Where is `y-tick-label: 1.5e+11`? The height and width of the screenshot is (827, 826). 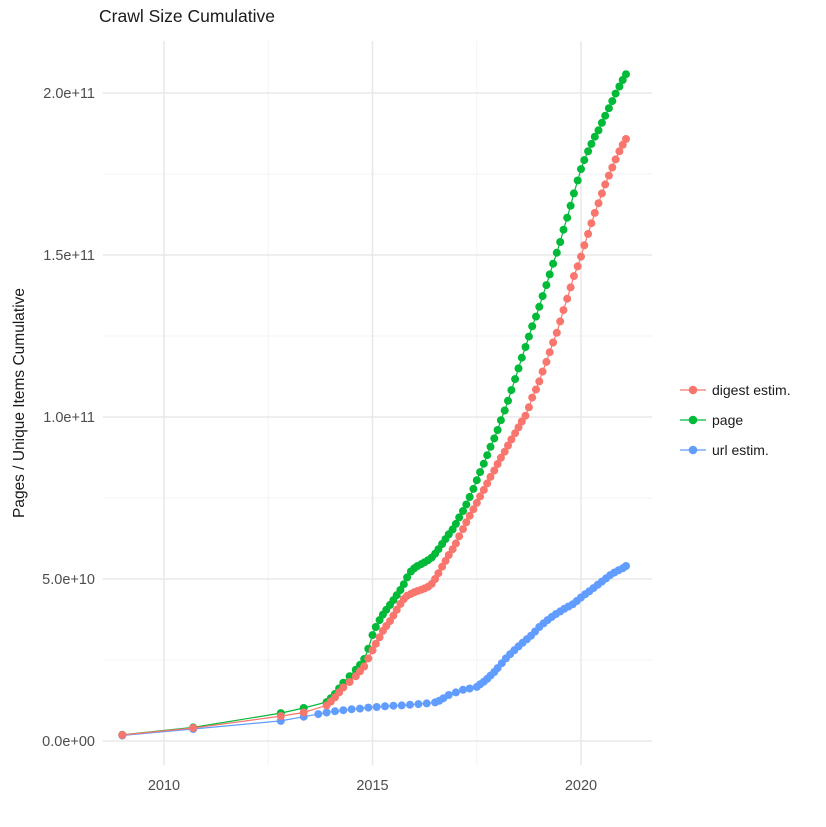
y-tick-label: 1.5e+11 is located at coordinates (69, 256).